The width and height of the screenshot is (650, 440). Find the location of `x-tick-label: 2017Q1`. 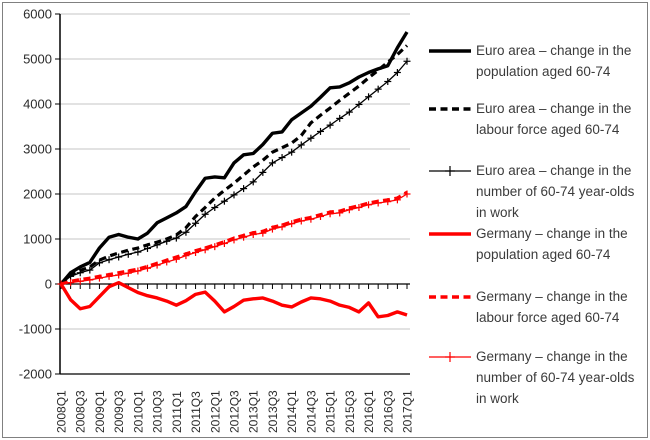

x-tick-label: 2017Q1 is located at coordinates (408, 411).